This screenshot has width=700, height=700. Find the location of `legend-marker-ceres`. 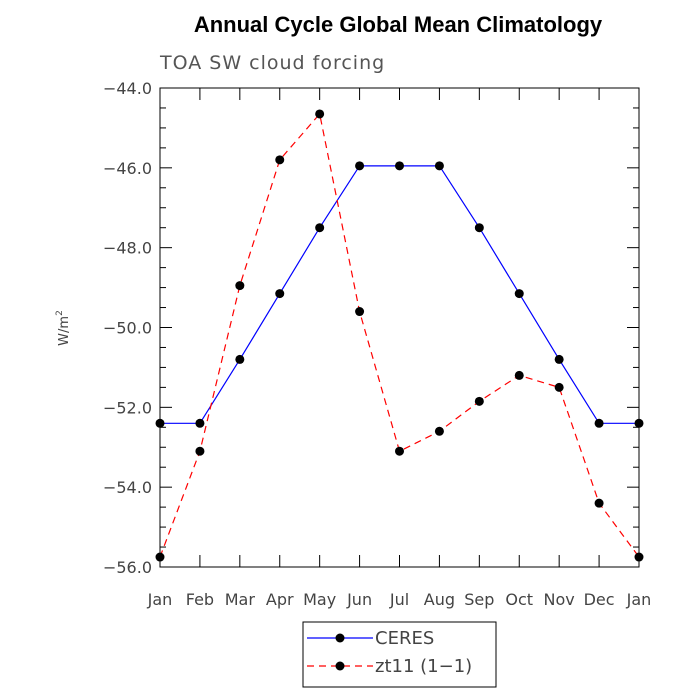

legend-marker-ceres is located at coordinates (340, 638).